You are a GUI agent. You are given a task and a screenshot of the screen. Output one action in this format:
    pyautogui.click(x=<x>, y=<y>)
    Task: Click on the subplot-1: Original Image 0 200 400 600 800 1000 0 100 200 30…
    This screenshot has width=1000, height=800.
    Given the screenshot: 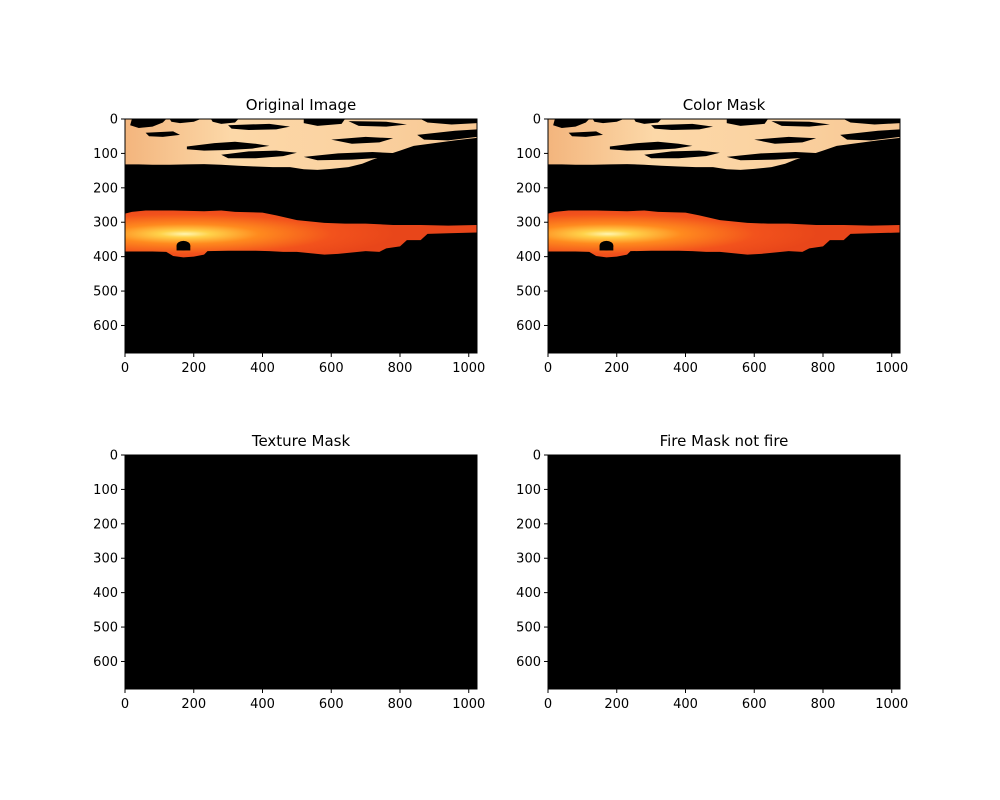 What is the action you would take?
    pyautogui.click(x=289, y=236)
    